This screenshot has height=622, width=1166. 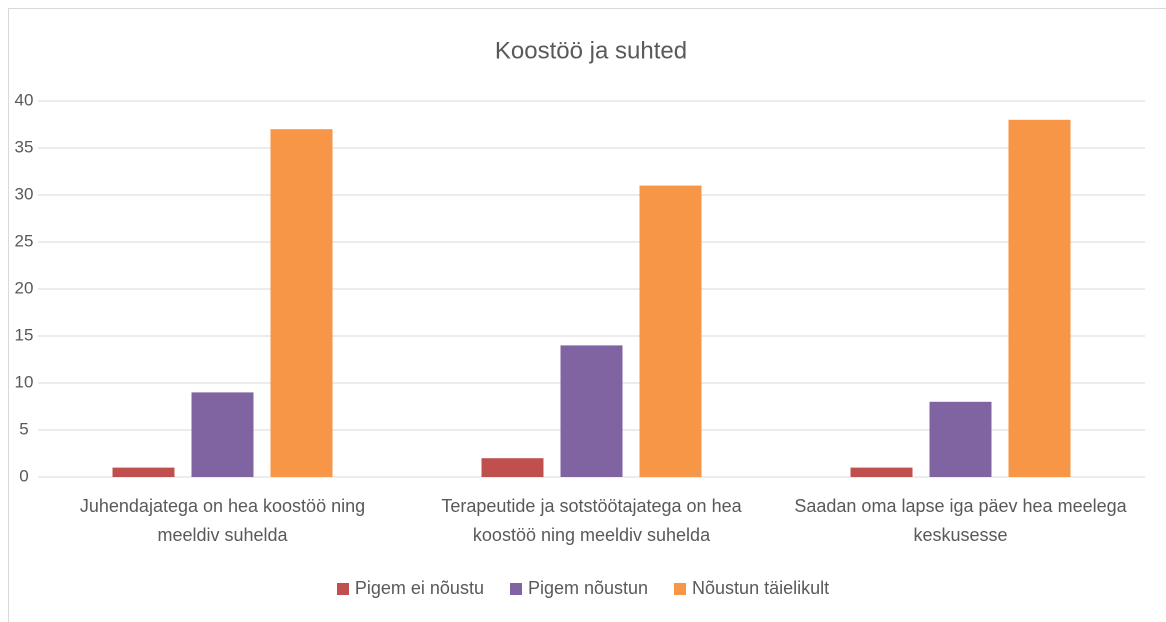 What do you see at coordinates (588, 588) in the screenshot?
I see `legend-label: Pigem nõustun` at bounding box center [588, 588].